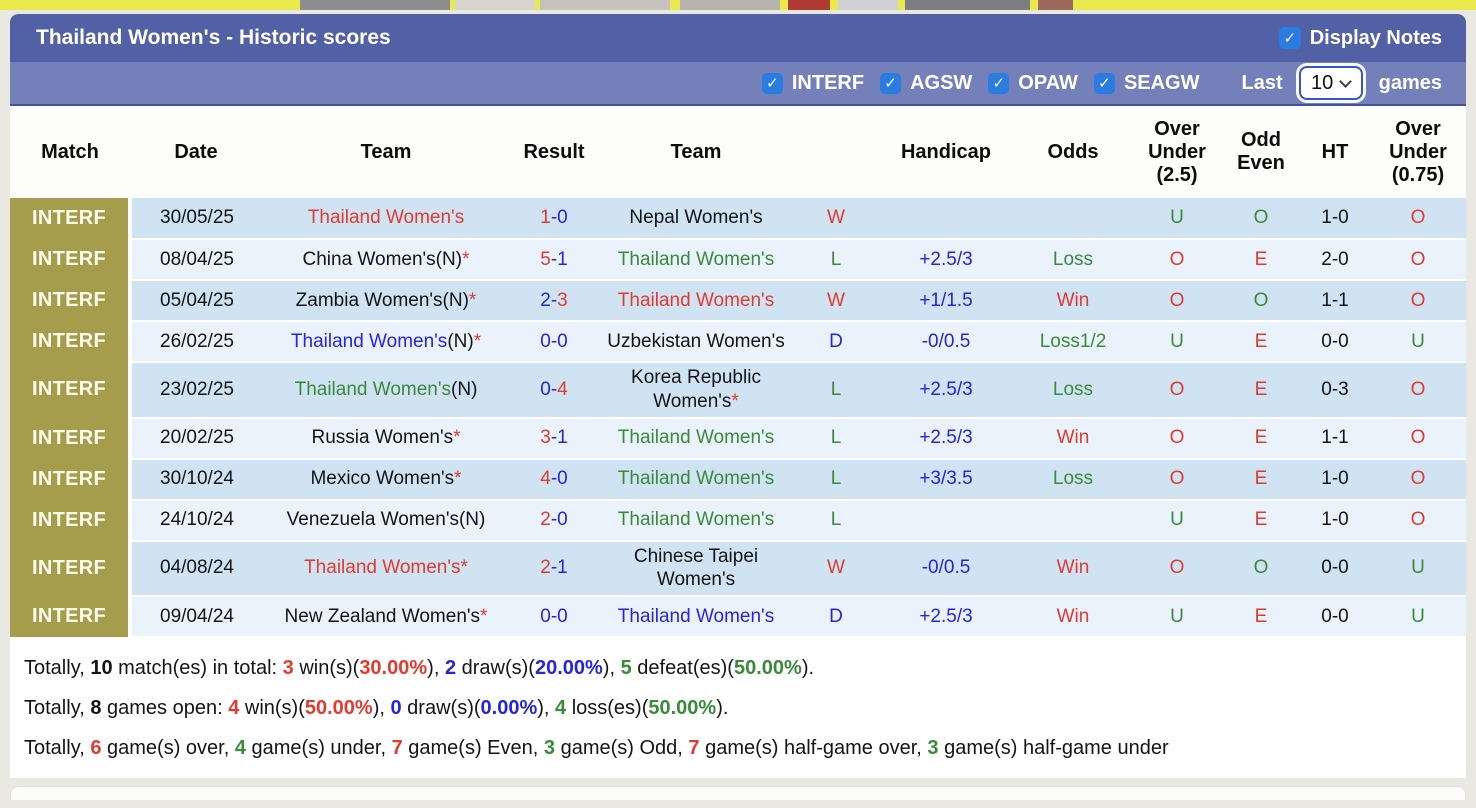 The width and height of the screenshot is (1476, 808). Describe the element at coordinates (288, 668) in the screenshot. I see `text-segment: 3` at that location.